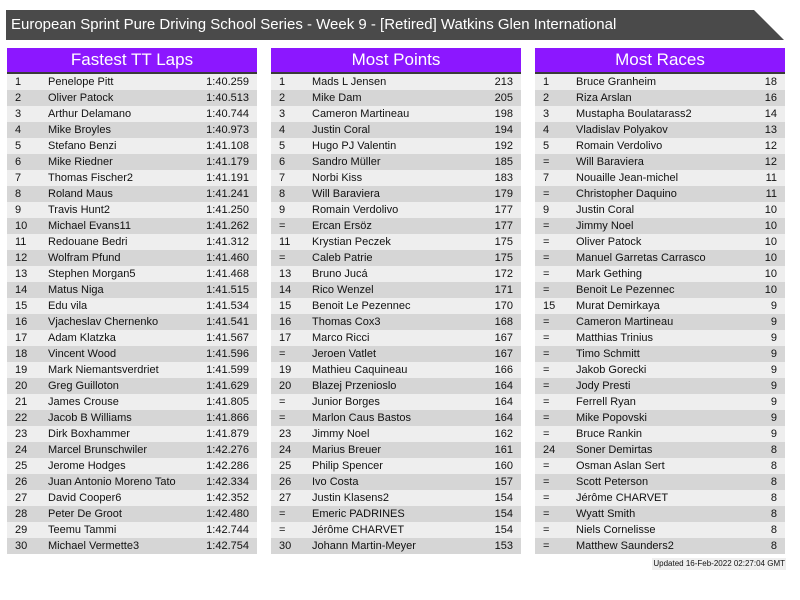  I want to click on rank: 26, so click(21, 482).